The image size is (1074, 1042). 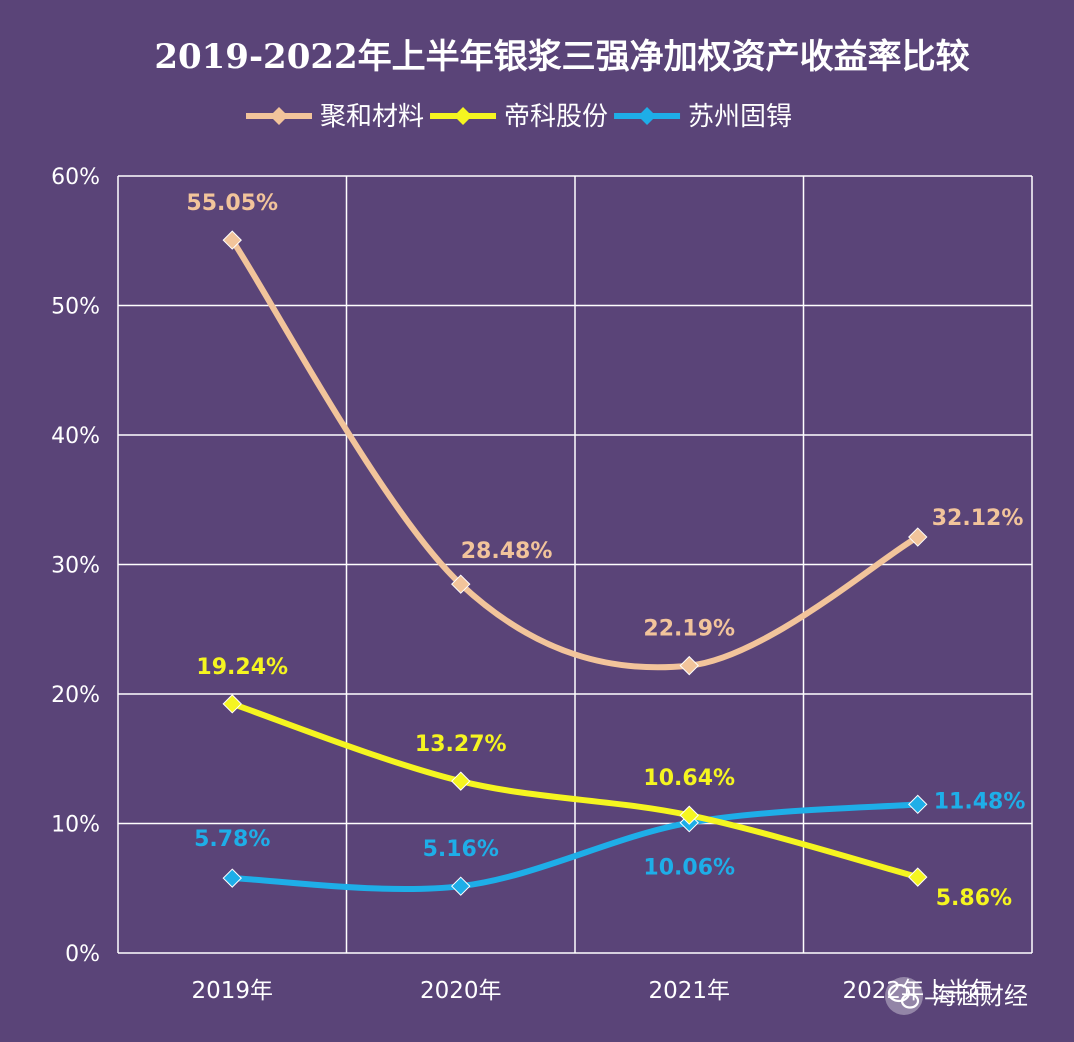 What do you see at coordinates (461, 744) in the screenshot?
I see `data-label: 13.27%` at bounding box center [461, 744].